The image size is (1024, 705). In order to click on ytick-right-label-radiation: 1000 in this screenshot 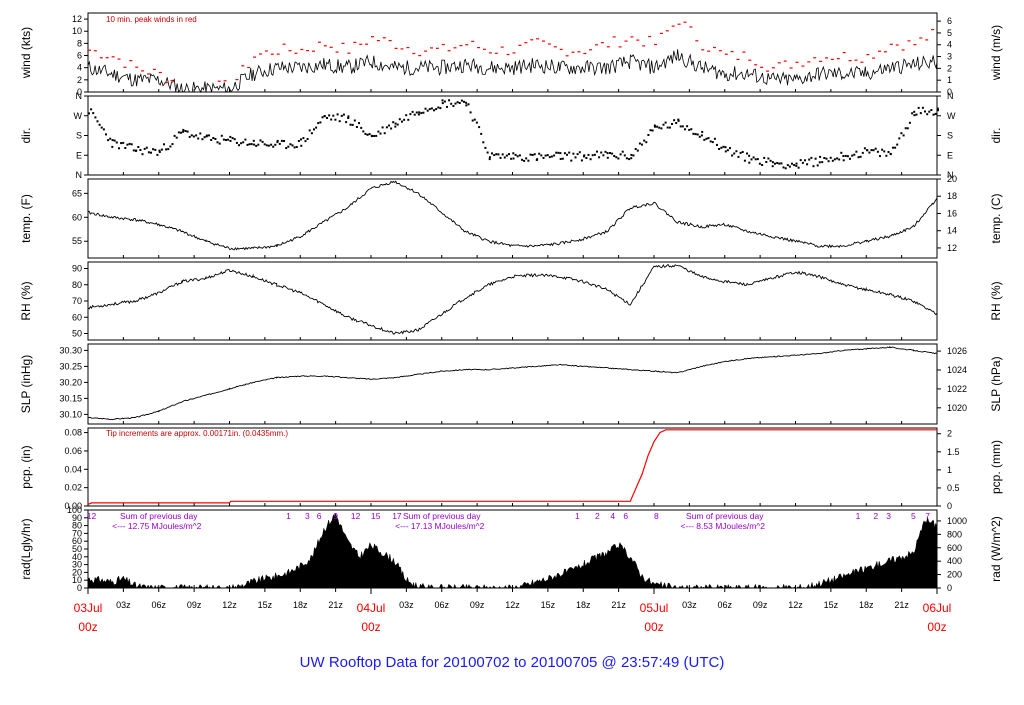, I will do `click(957, 521)`.